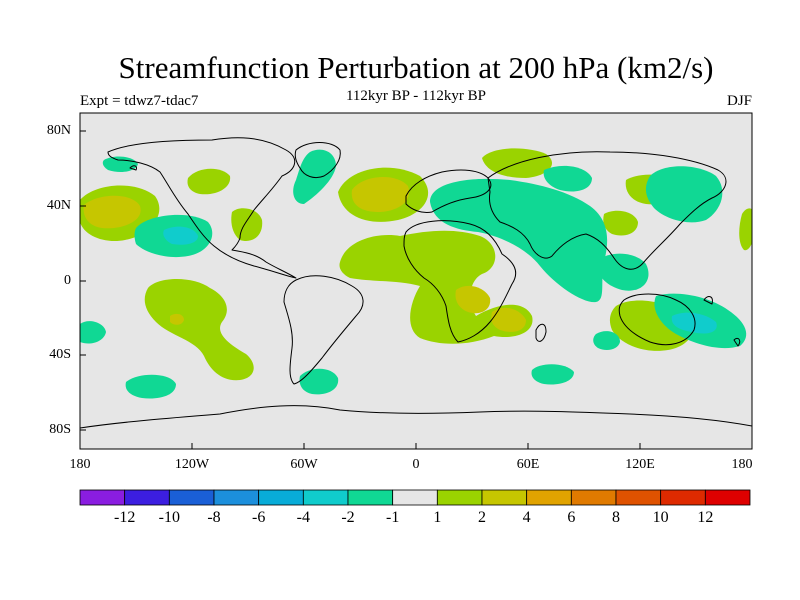 The width and height of the screenshot is (800, 600). What do you see at coordinates (258, 517) in the screenshot?
I see `colorbar-label: -6` at bounding box center [258, 517].